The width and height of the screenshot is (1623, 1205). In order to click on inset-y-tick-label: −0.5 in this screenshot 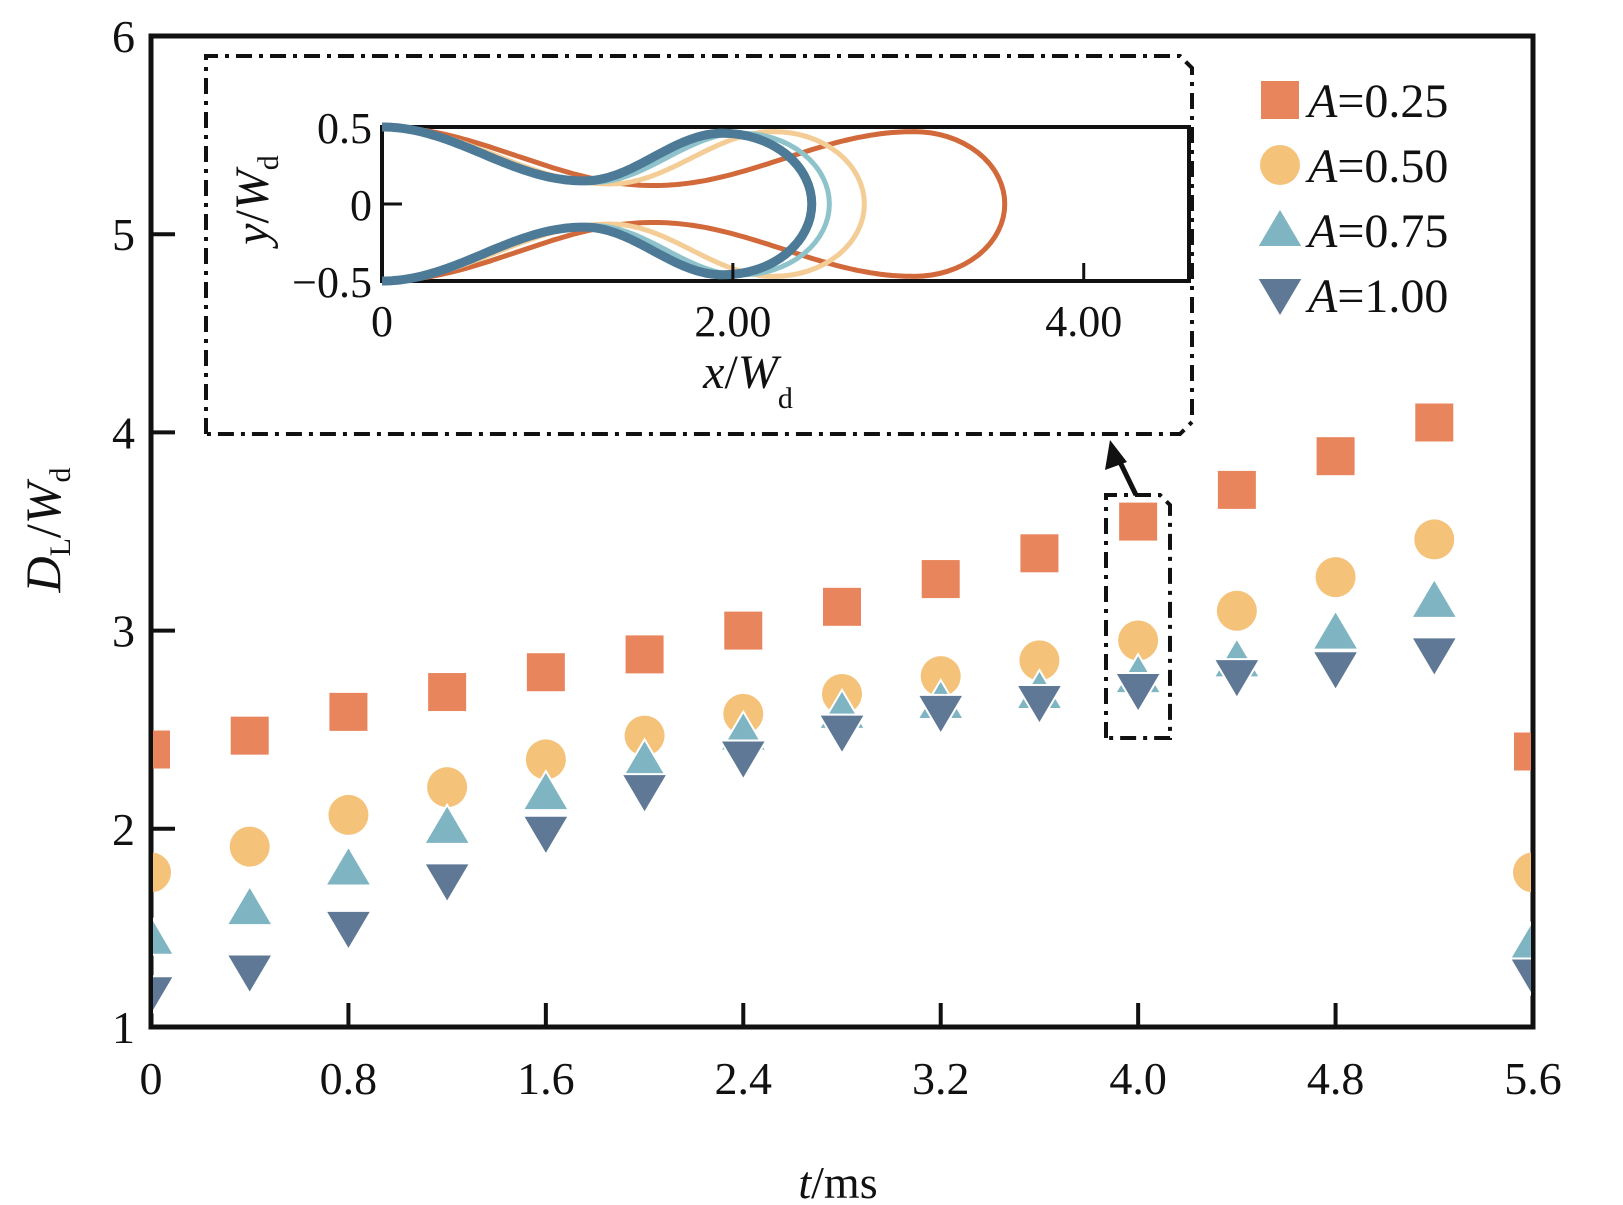, I will do `click(332, 282)`.